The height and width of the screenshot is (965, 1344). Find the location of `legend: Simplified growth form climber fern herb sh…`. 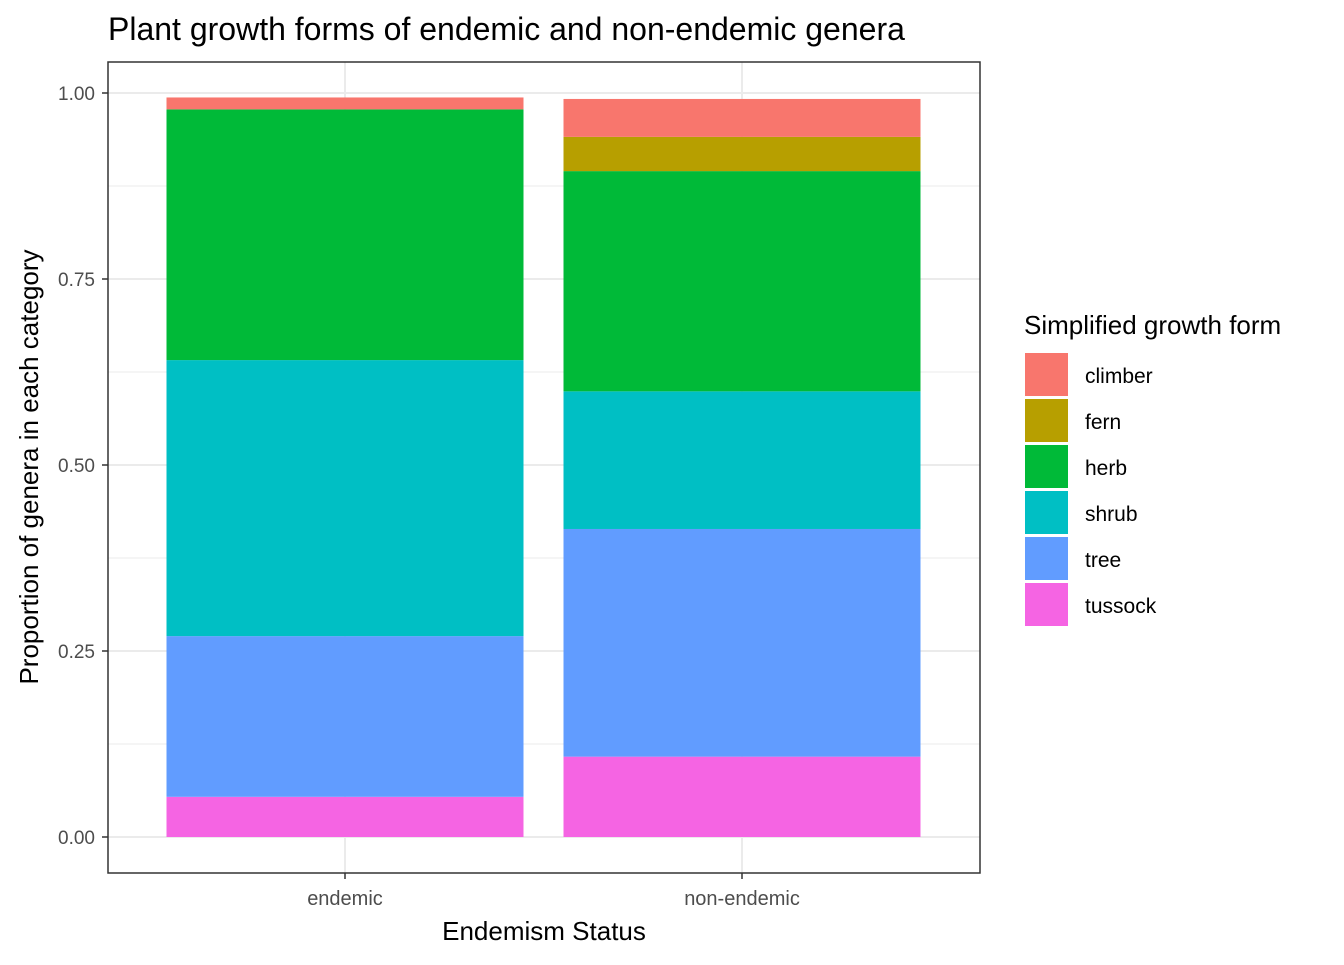

legend: Simplified growth form climber fern herb sh… is located at coordinates (1152, 468).